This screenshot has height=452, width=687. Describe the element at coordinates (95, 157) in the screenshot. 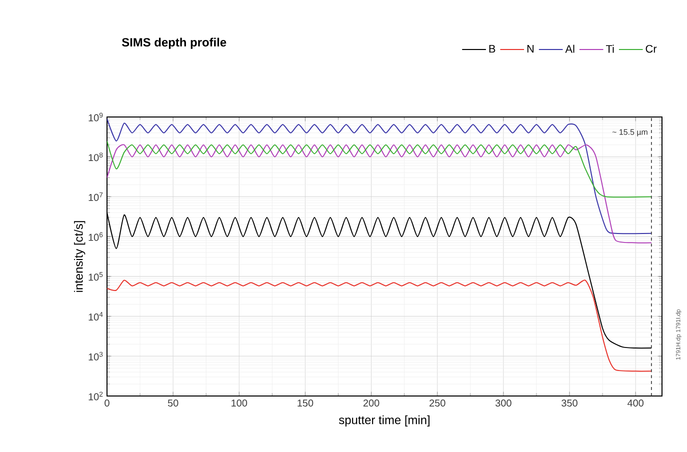

I see `y-tick-label: 10$^{8}$` at that location.